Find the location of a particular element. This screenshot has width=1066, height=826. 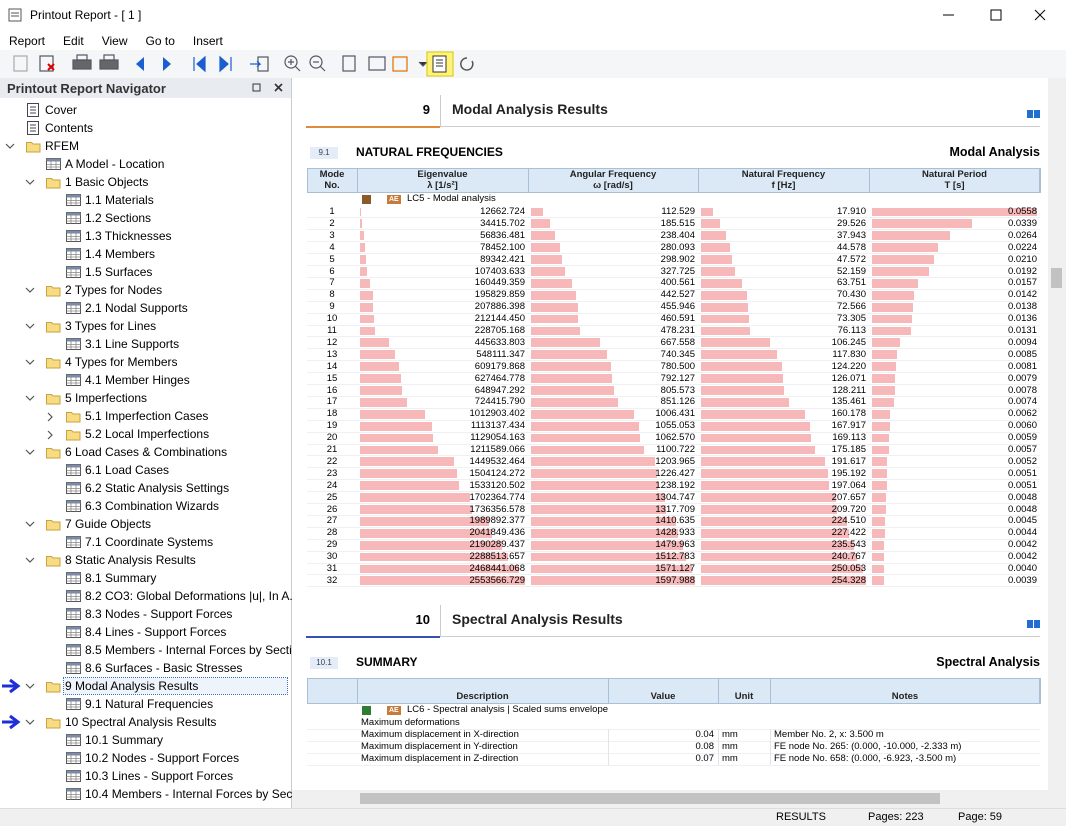

toolbar-icons is located at coordinates (250, 64).